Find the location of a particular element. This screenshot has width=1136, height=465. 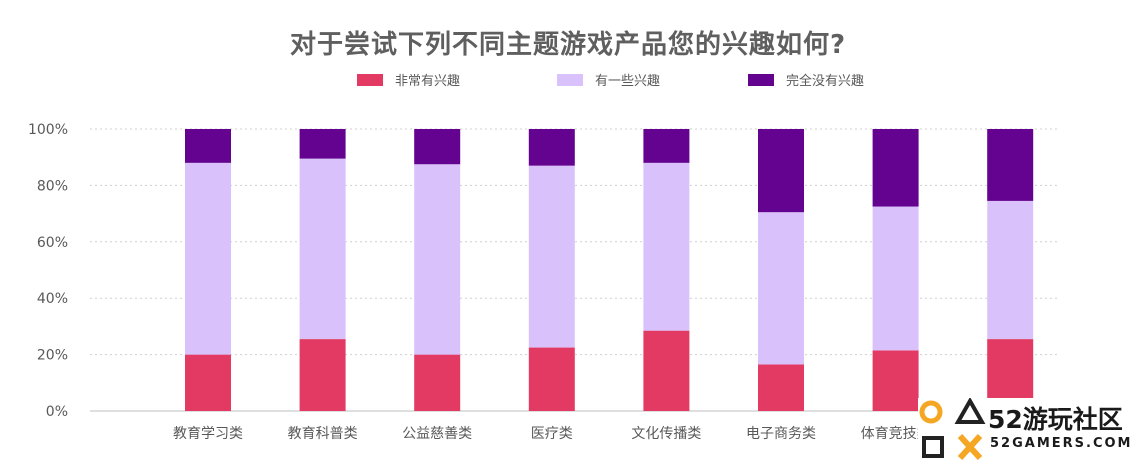

legend: 非常有兴趣 有一些兴趣 完全没有兴趣 is located at coordinates (568, 80).